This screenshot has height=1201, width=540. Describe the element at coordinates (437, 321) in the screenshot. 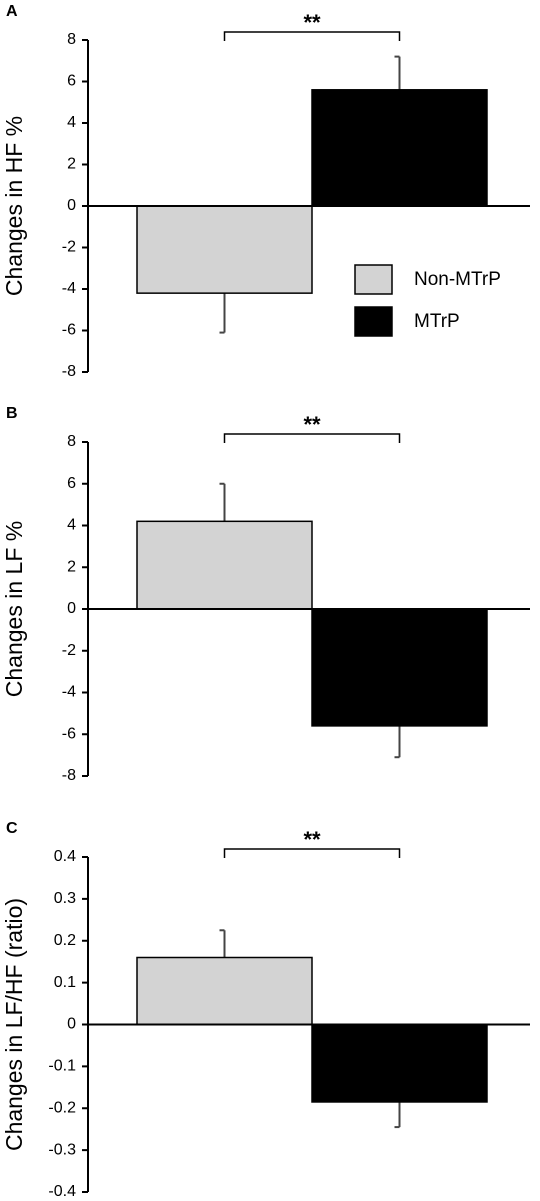

I see `legend-label: MTrP` at that location.